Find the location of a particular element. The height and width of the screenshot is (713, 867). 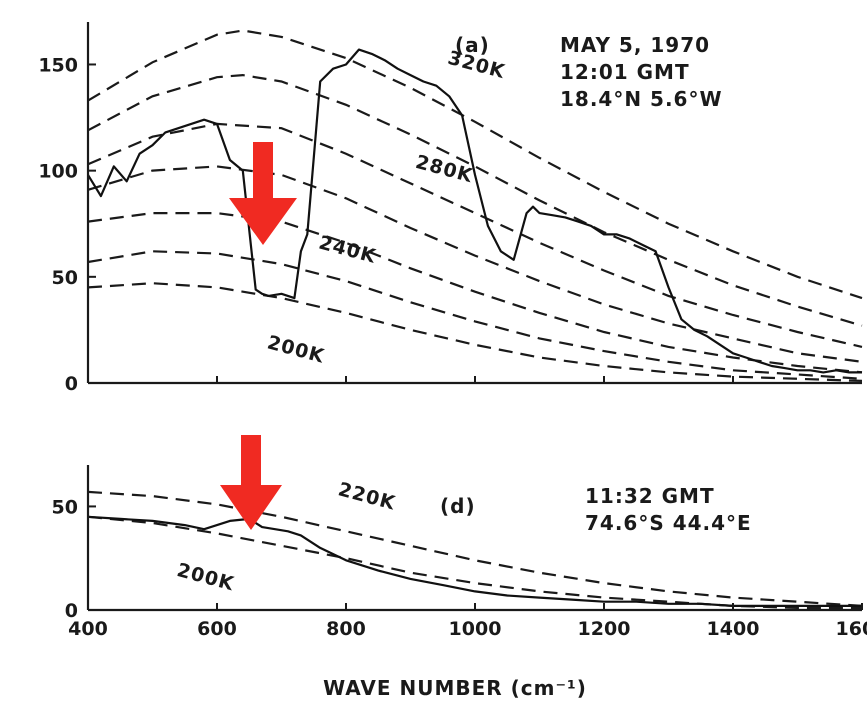

x-tick-label: 1000 is located at coordinates (475, 629).